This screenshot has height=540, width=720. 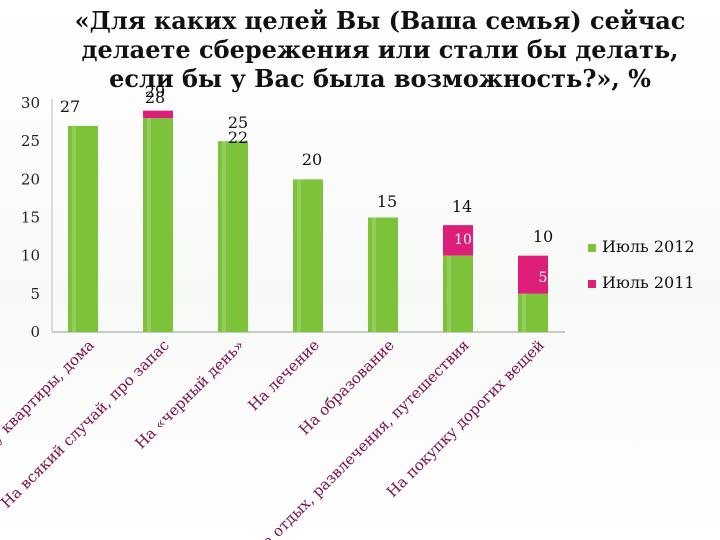 I want to click on y-tick-label: 5, so click(x=35, y=294).